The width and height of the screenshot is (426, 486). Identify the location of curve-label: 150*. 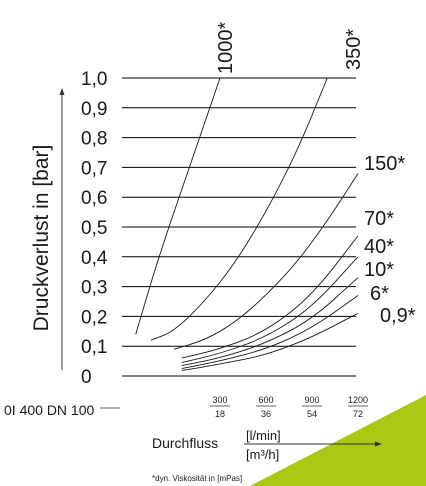
(384, 164).